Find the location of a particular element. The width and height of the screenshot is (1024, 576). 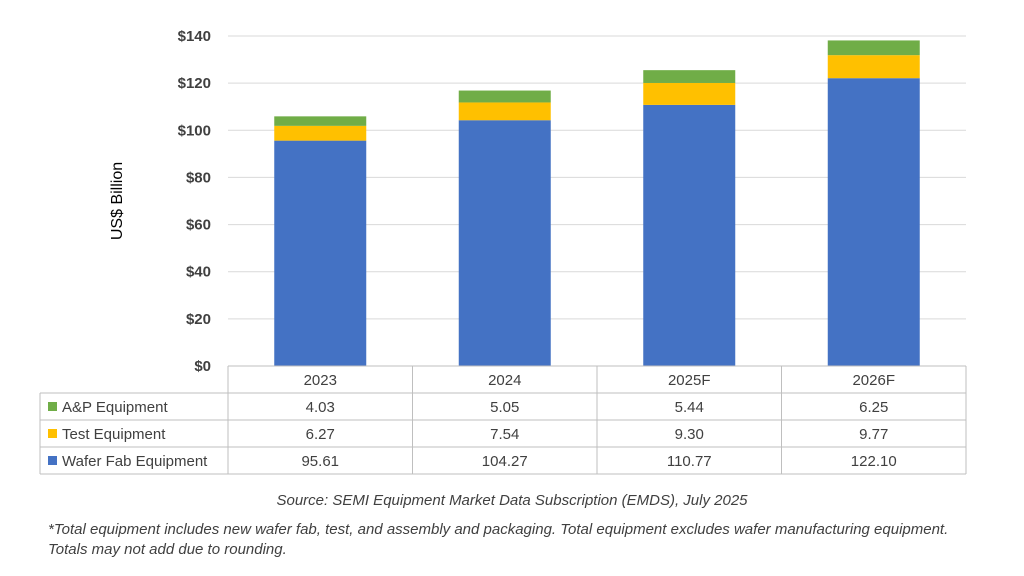

data-table-value: 9.77 is located at coordinates (873, 434).